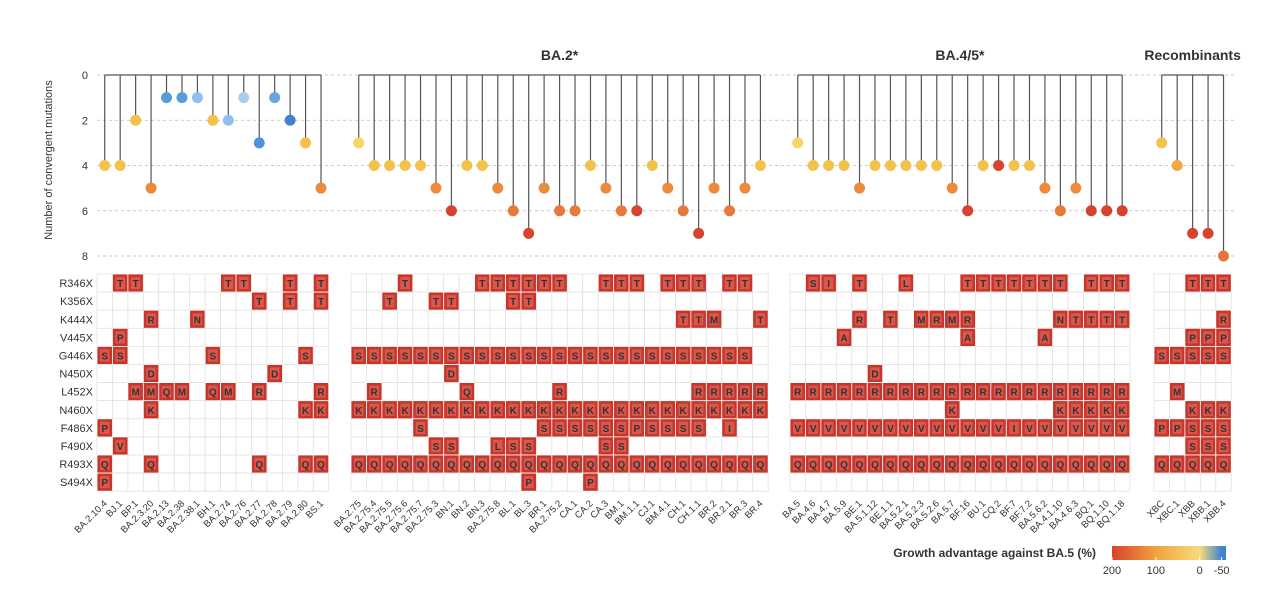  I want to click on colorbar-tick-label: 100, so click(1156, 571).